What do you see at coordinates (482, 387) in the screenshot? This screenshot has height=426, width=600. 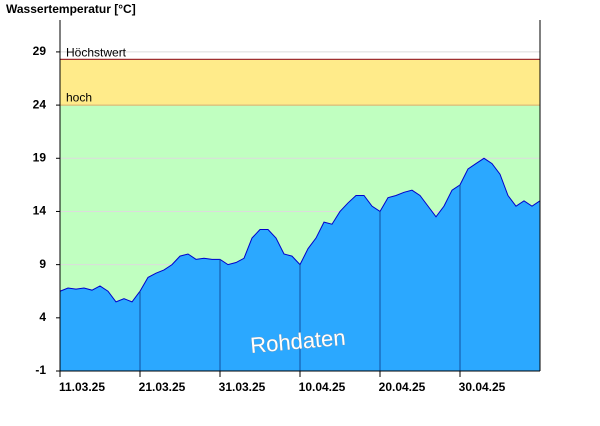 I see `x-tick-label: 30.04.25` at bounding box center [482, 387].